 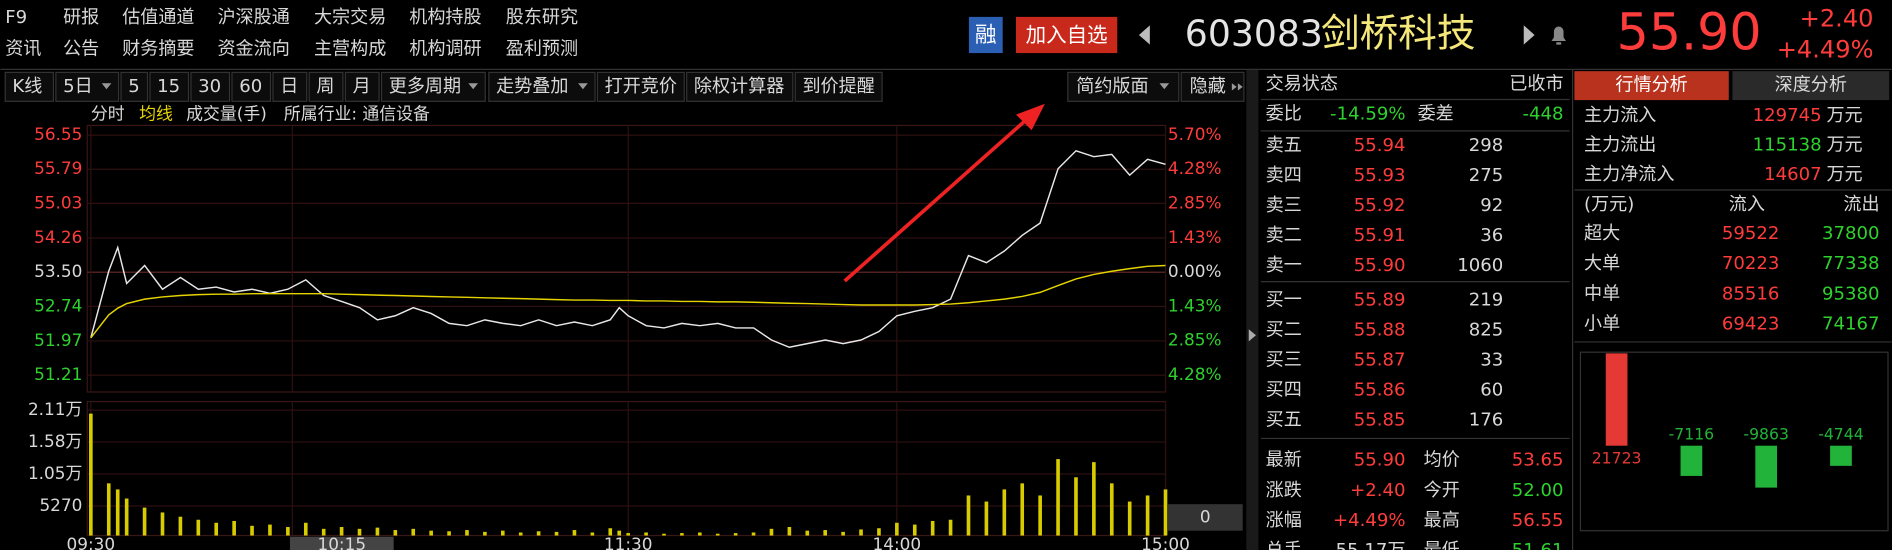 What do you see at coordinates (158, 17) in the screenshot?
I see `menu-item: 估值通道` at bounding box center [158, 17].